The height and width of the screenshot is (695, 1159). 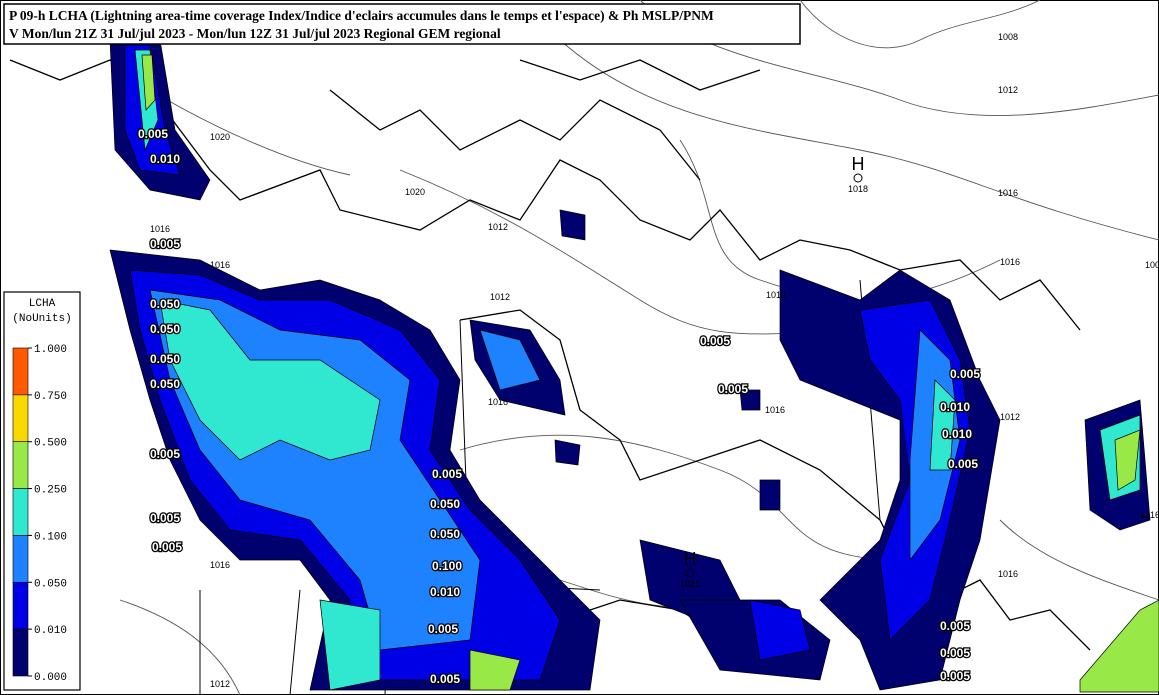 What do you see at coordinates (50, 444) in the screenshot?
I see `legend-tick-label: 0.500` at bounding box center [50, 444].